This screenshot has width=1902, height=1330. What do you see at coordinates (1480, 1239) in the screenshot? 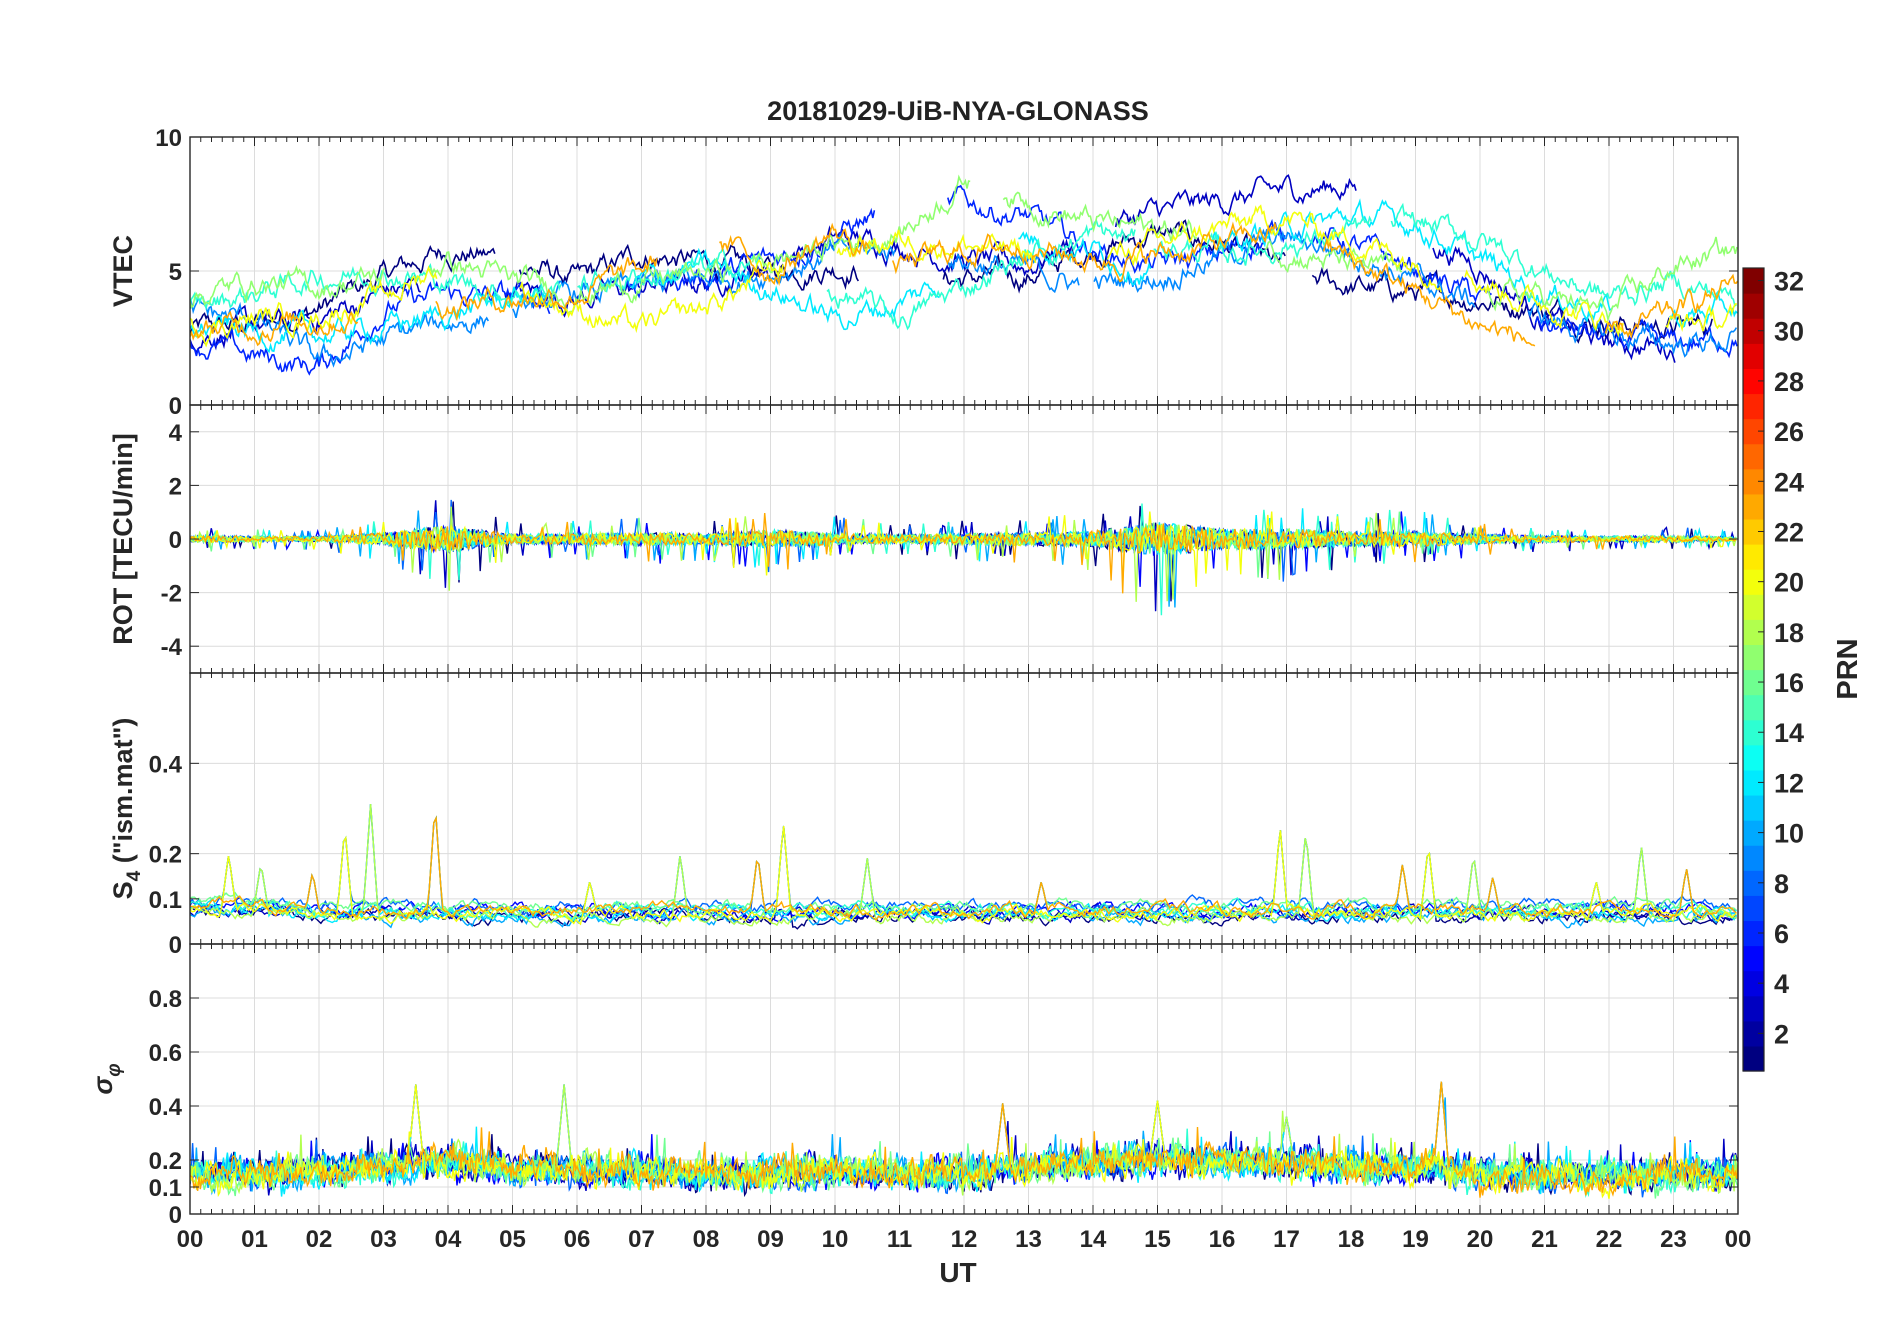
I see `x-tick-label: 20` at bounding box center [1480, 1239].